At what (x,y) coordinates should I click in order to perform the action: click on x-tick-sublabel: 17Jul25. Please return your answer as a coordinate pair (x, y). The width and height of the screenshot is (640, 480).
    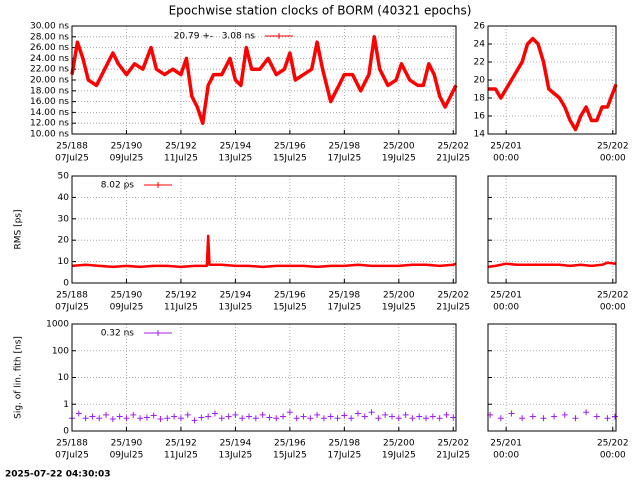
    Looking at the image, I should click on (344, 308).